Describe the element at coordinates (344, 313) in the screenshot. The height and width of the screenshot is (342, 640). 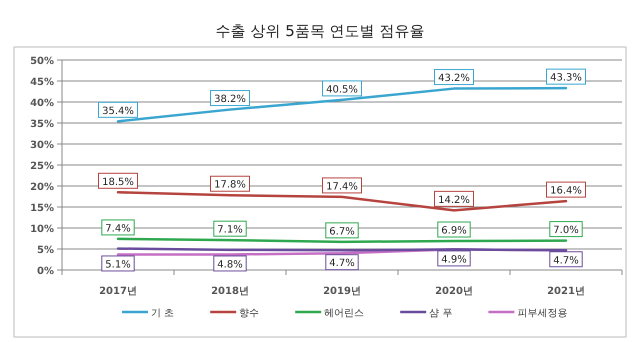
I see `legend-label: 헤어린스` at that location.